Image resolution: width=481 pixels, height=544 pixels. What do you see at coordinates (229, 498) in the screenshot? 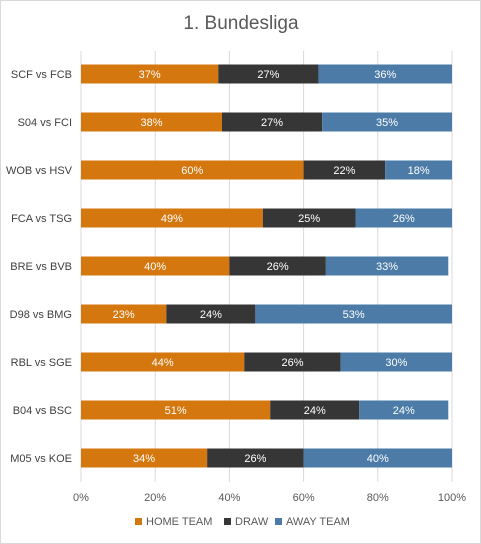
I see `x-tick-label: 40%` at bounding box center [229, 498].